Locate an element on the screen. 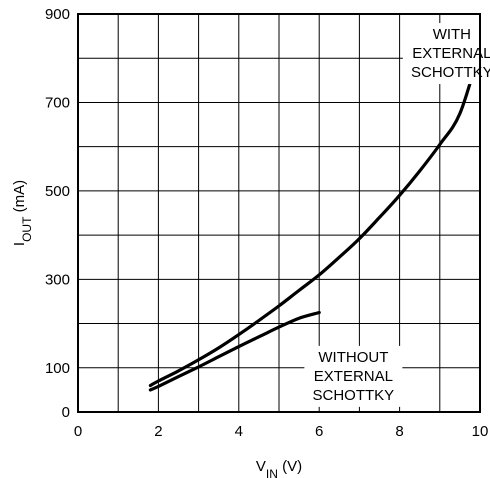  x-axis-label-sub: IN is located at coordinates (272, 472).